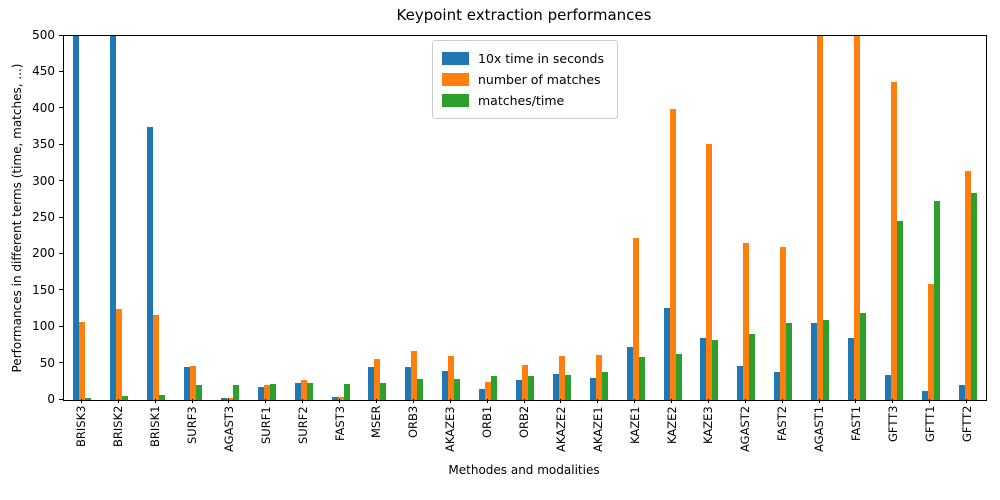 This screenshot has height=500, width=1000. What do you see at coordinates (223, 398) in the screenshot?
I see `bar-AGAST3-10x-time-in-seconds` at bounding box center [223, 398].